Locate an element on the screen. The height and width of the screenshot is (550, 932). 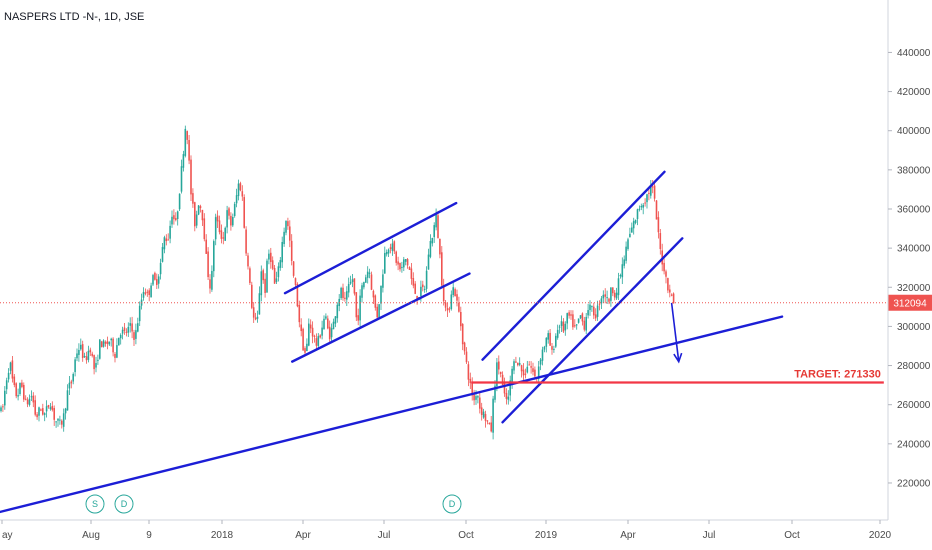
x-tick-label: Apr is located at coordinates (628, 535).